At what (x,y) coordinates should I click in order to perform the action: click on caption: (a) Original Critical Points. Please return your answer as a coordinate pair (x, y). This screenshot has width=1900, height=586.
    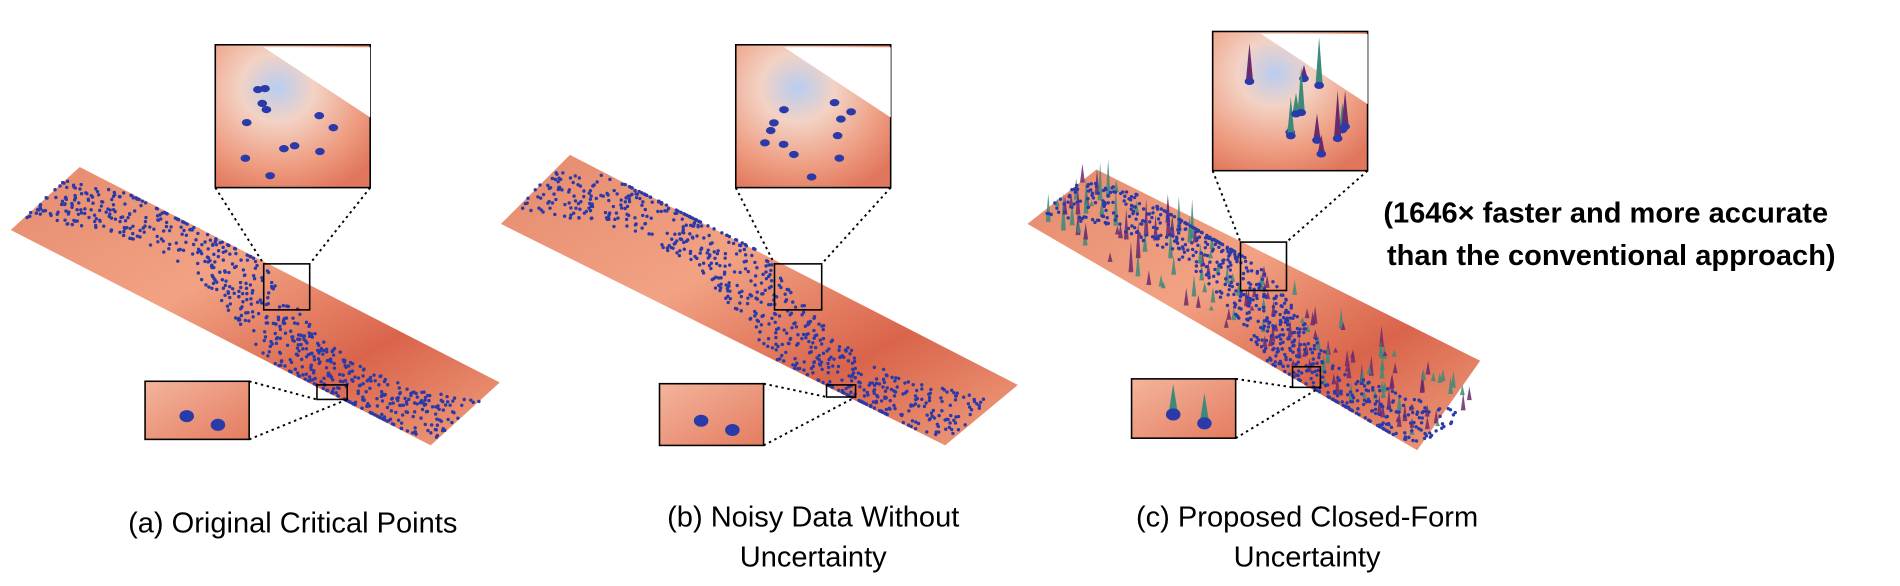
    Looking at the image, I should click on (292, 524).